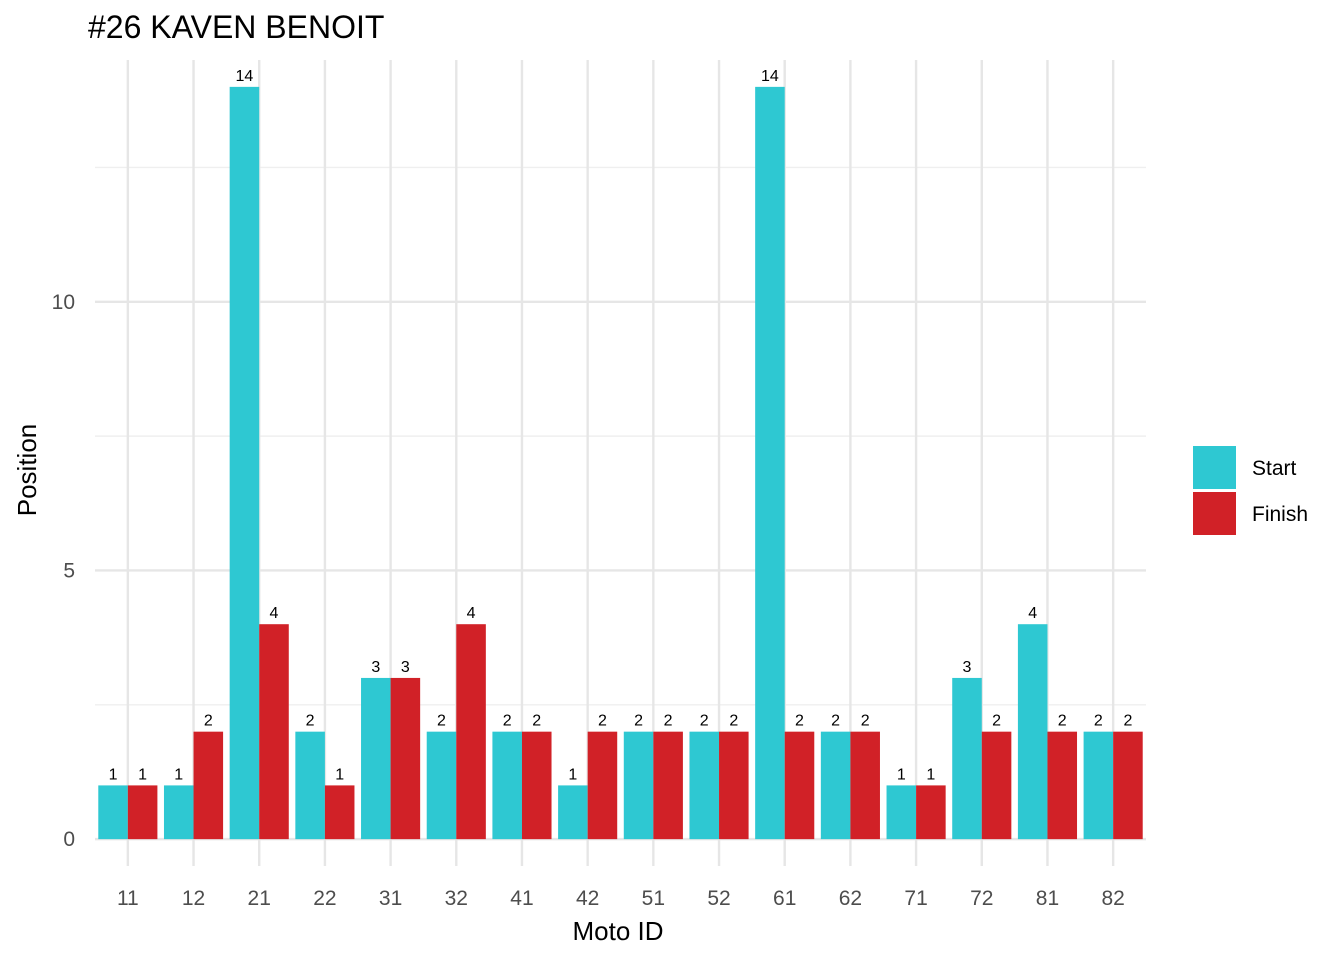 The width and height of the screenshot is (1344, 960). I want to click on x-tick-label: 82, so click(1112, 898).